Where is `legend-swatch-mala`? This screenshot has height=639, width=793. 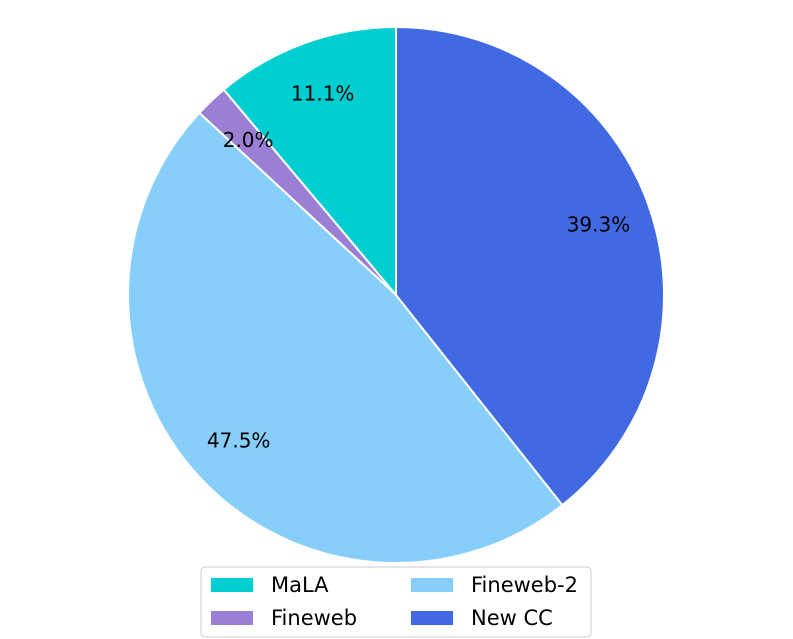 legend-swatch-mala is located at coordinates (232, 585).